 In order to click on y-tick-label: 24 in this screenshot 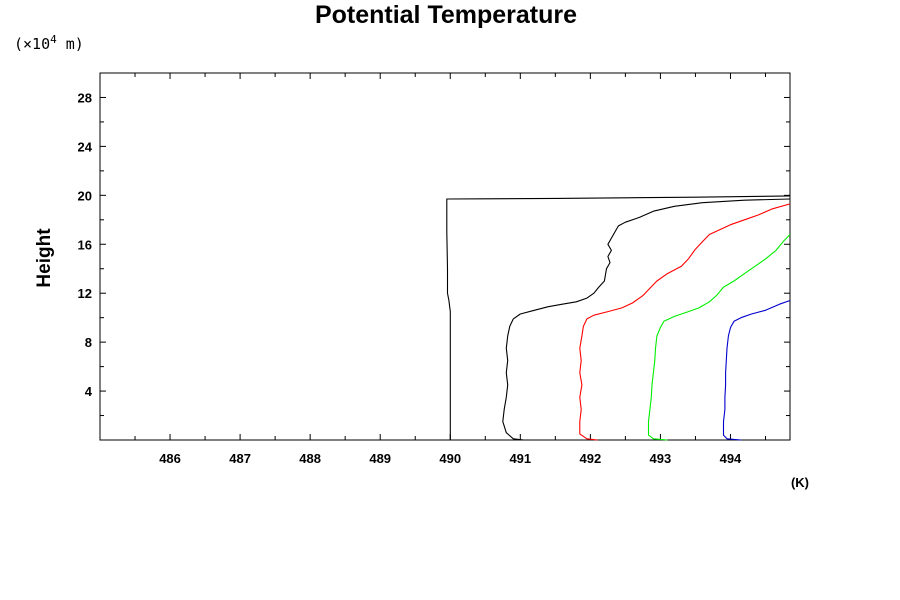, I will do `click(85, 146)`.